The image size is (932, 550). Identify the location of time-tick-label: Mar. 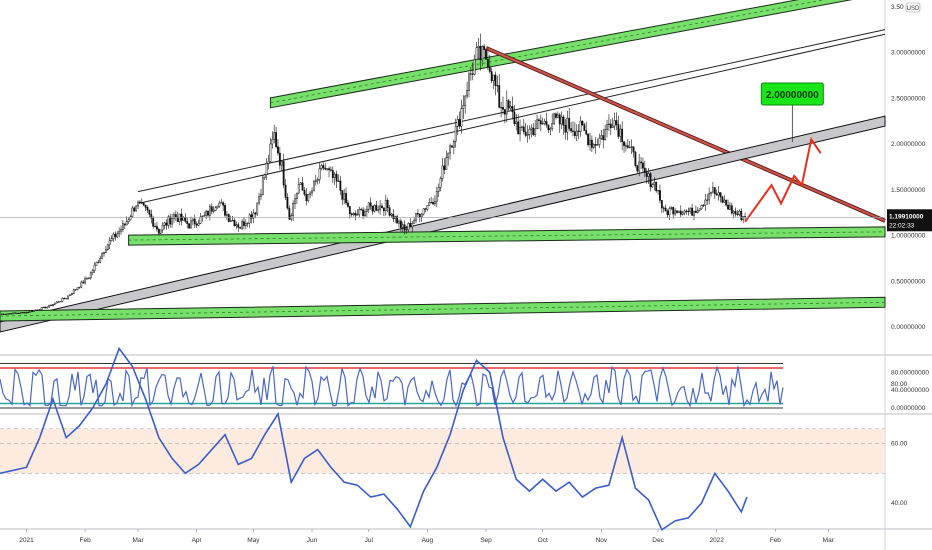
(138, 540).